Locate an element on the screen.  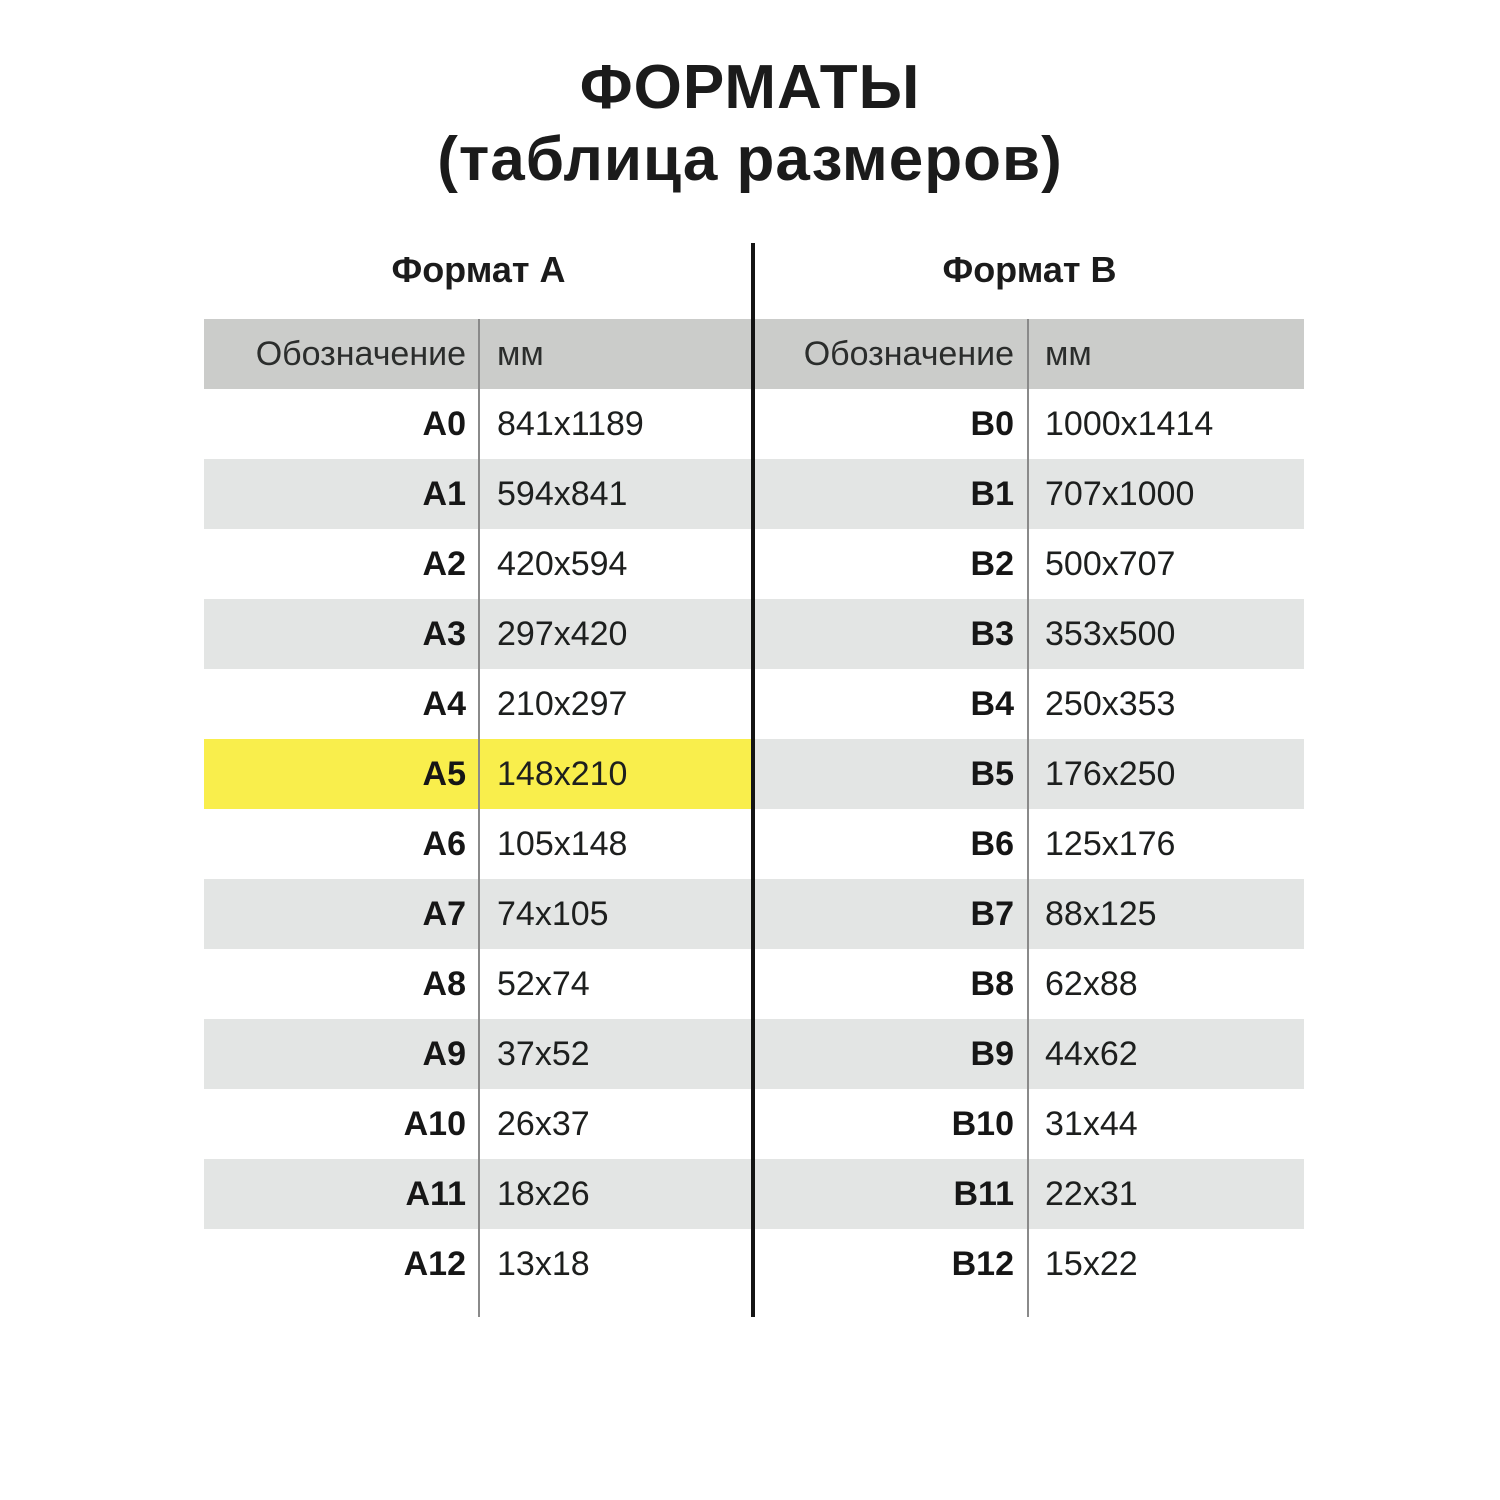
format-a-size-mm: 420x594 is located at coordinates (562, 563).